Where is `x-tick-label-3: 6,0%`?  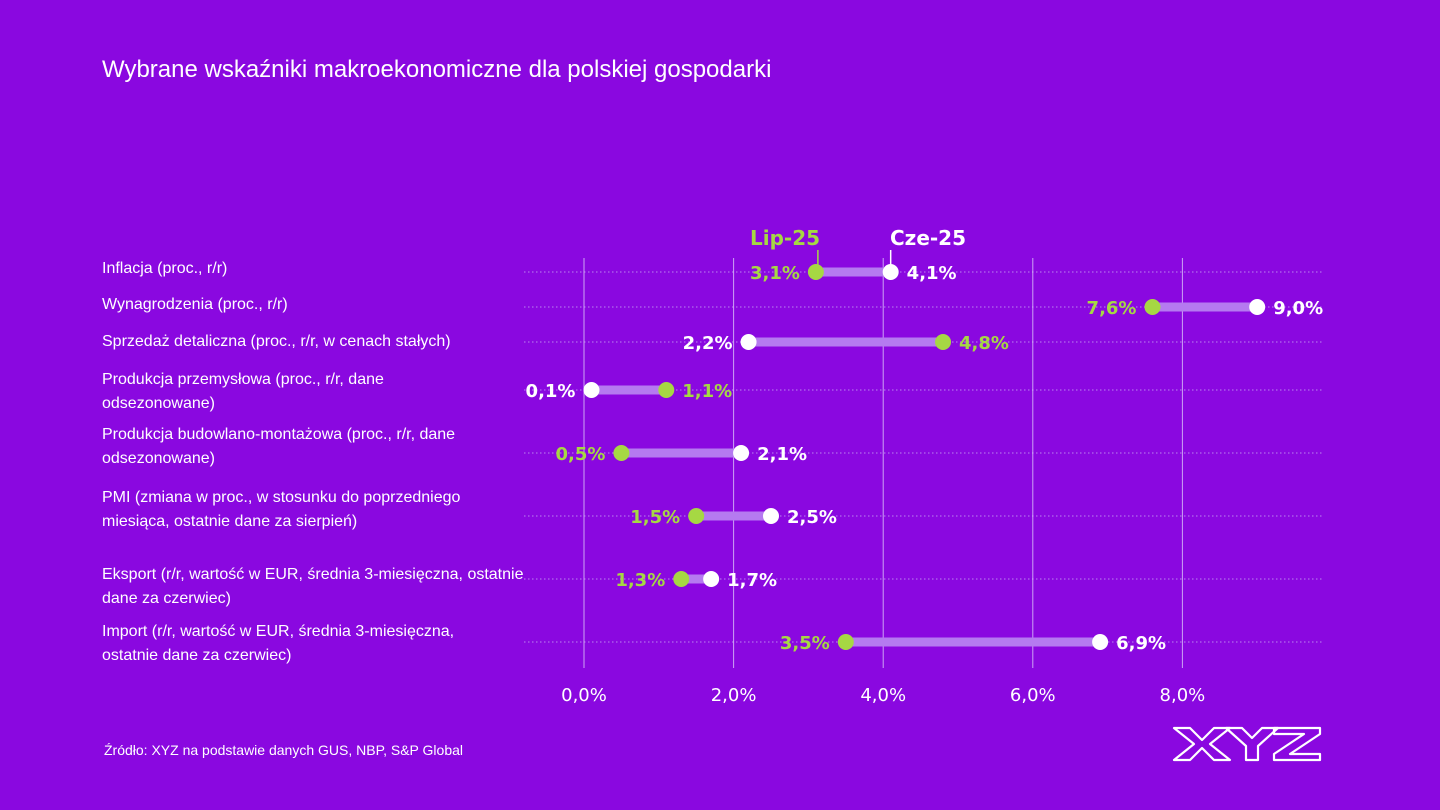 x-tick-label-3: 6,0% is located at coordinates (1033, 695).